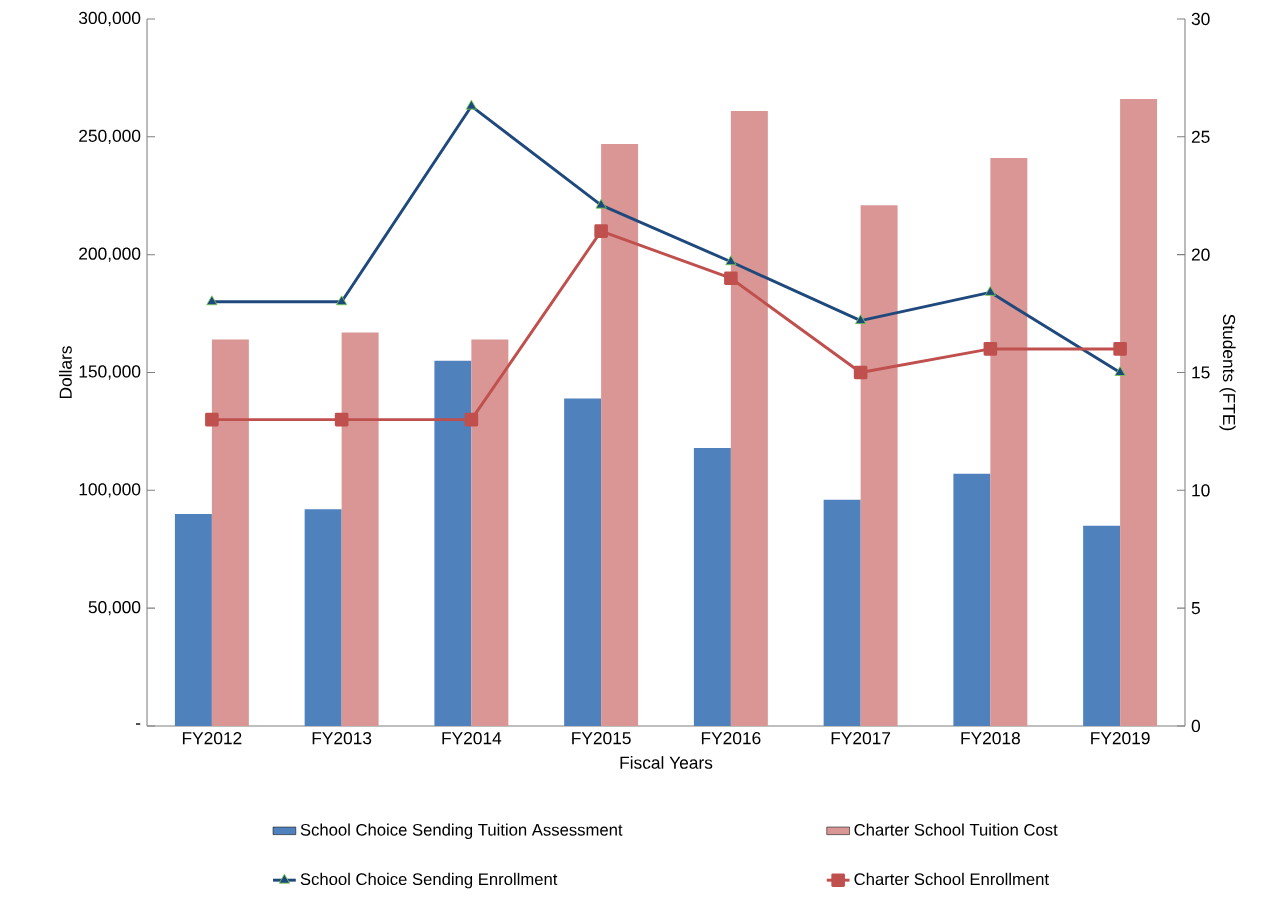 The image size is (1271, 903). What do you see at coordinates (1195, 608) in the screenshot?
I see `y2-tick-label: 5` at bounding box center [1195, 608].